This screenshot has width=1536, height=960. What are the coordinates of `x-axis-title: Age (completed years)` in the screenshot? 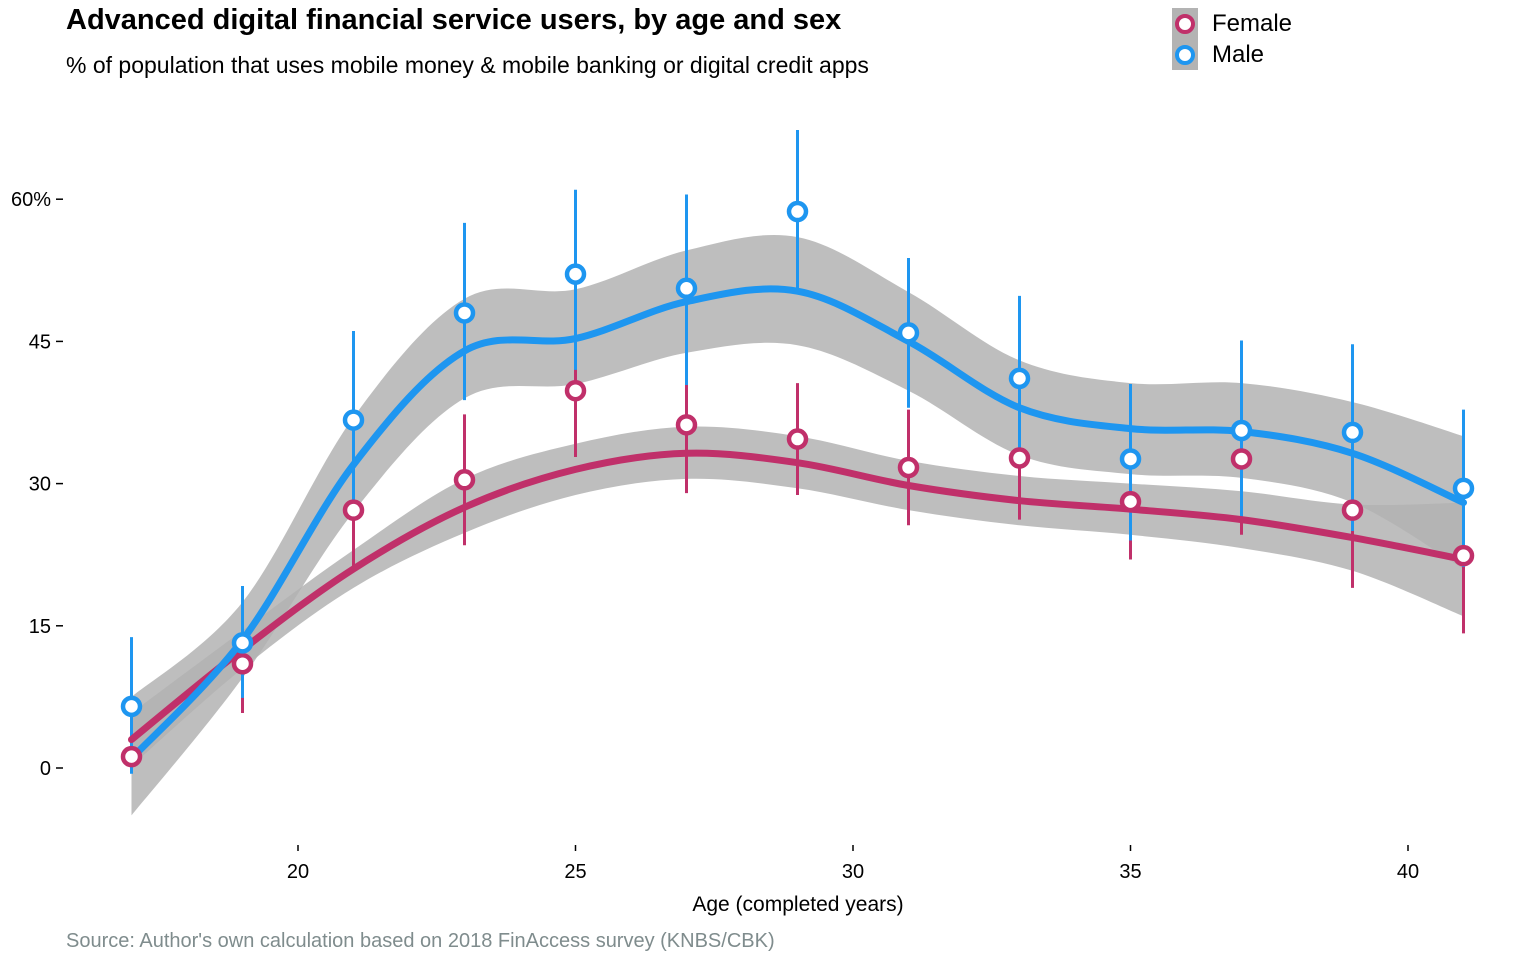 It's located at (797, 904).